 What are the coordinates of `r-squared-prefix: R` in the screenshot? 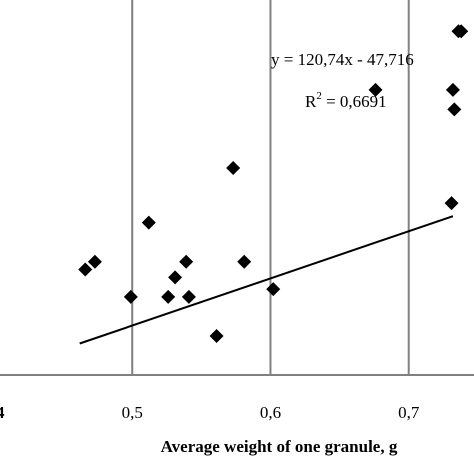 It's located at (311, 101).